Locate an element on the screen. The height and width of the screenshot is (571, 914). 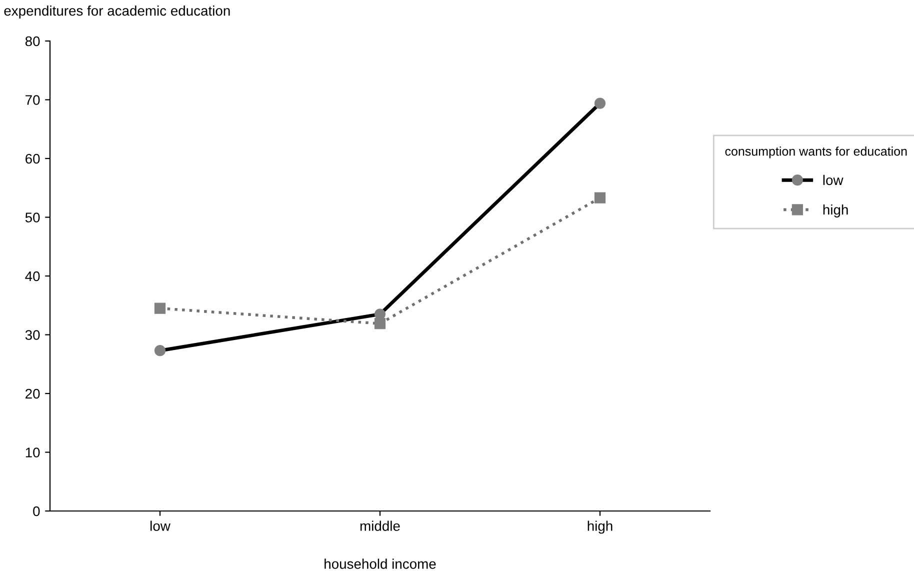
y-tick-label: 30 is located at coordinates (32, 335).